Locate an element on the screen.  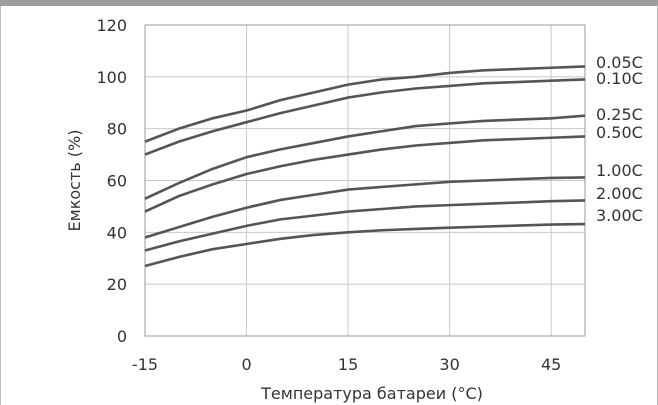
series-line-1.00C is located at coordinates (365, 207).